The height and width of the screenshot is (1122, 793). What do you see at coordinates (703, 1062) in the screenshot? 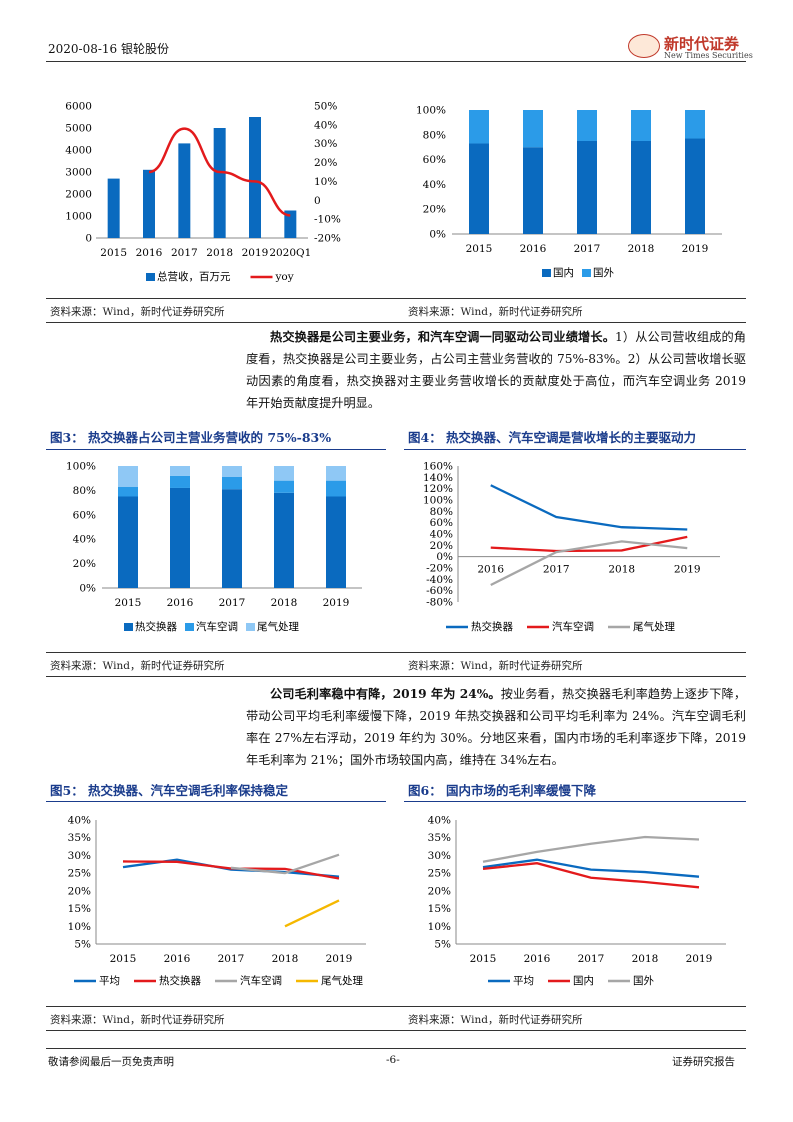
I see `footer-doc-type: 证券研究报告` at bounding box center [703, 1062].